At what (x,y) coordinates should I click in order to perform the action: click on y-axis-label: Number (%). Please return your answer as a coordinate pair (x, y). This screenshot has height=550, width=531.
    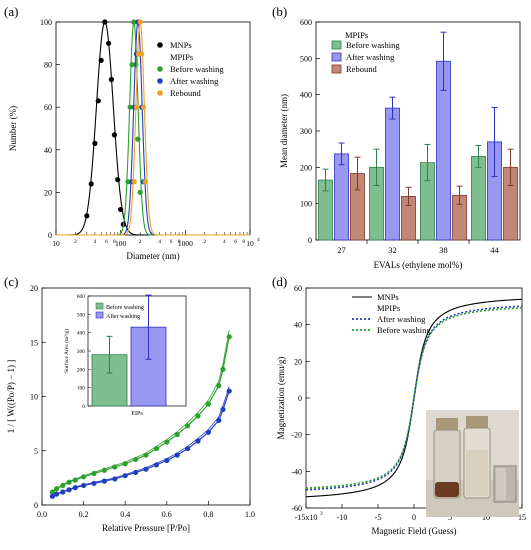
    Looking at the image, I should click on (13, 128).